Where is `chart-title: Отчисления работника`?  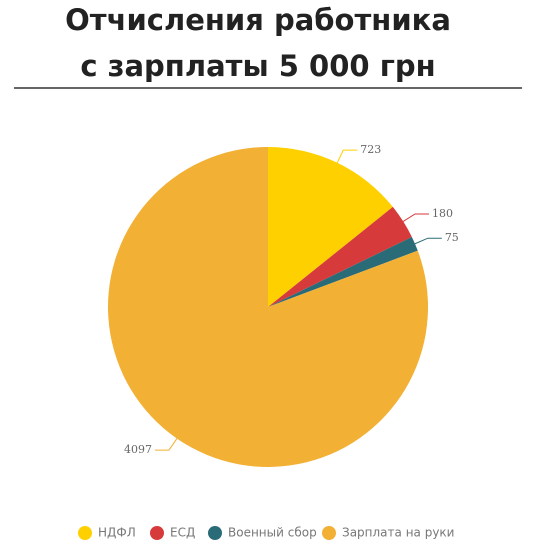 chart-title: Отчисления работника is located at coordinates (258, 20).